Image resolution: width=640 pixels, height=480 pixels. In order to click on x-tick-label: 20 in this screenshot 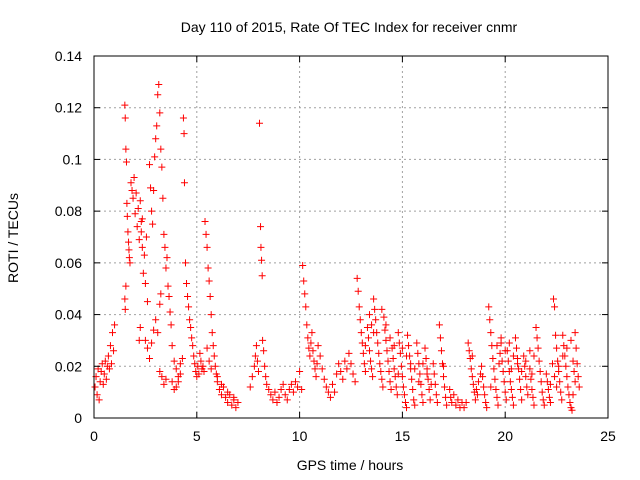, I will do `click(505, 436)`.